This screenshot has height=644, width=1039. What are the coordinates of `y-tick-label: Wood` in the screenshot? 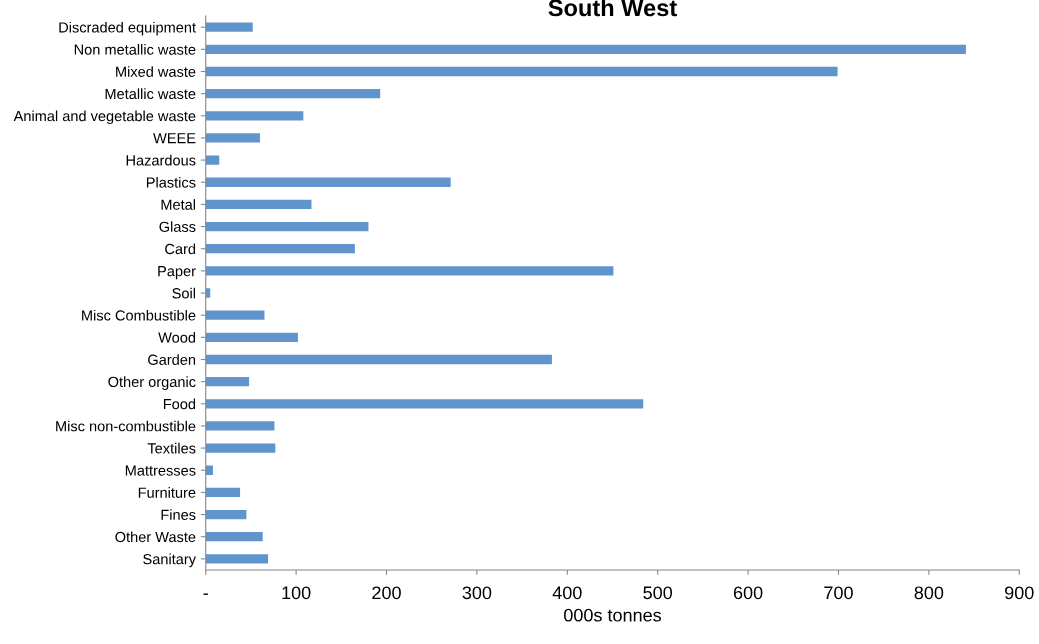 It's located at (177, 337).